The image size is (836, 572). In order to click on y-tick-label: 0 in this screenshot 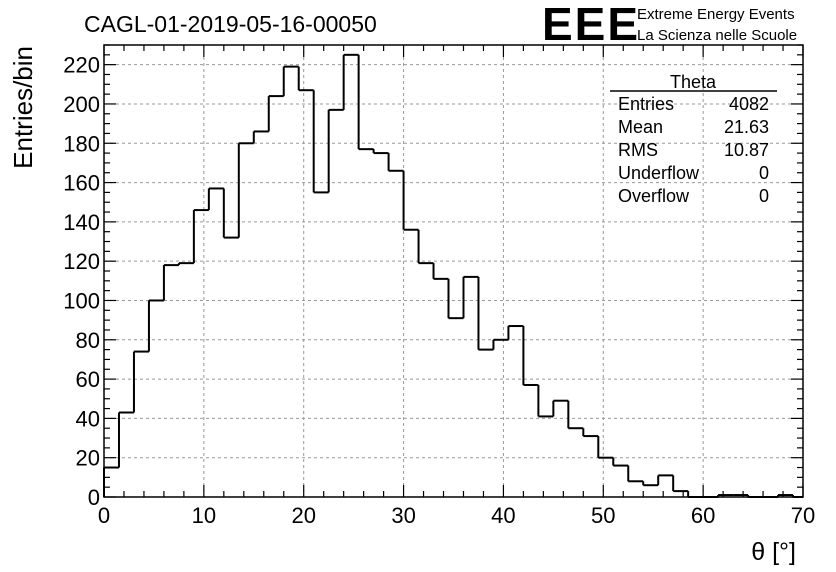, I will do `click(94, 497)`.